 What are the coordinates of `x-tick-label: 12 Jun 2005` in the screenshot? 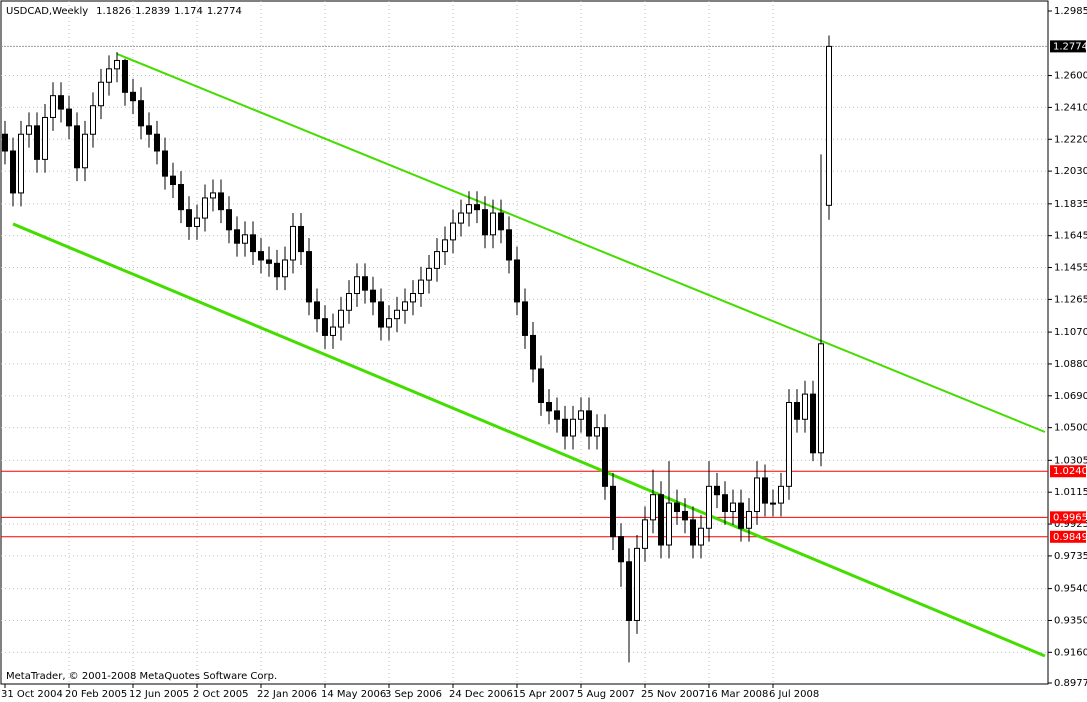 It's located at (159, 694).